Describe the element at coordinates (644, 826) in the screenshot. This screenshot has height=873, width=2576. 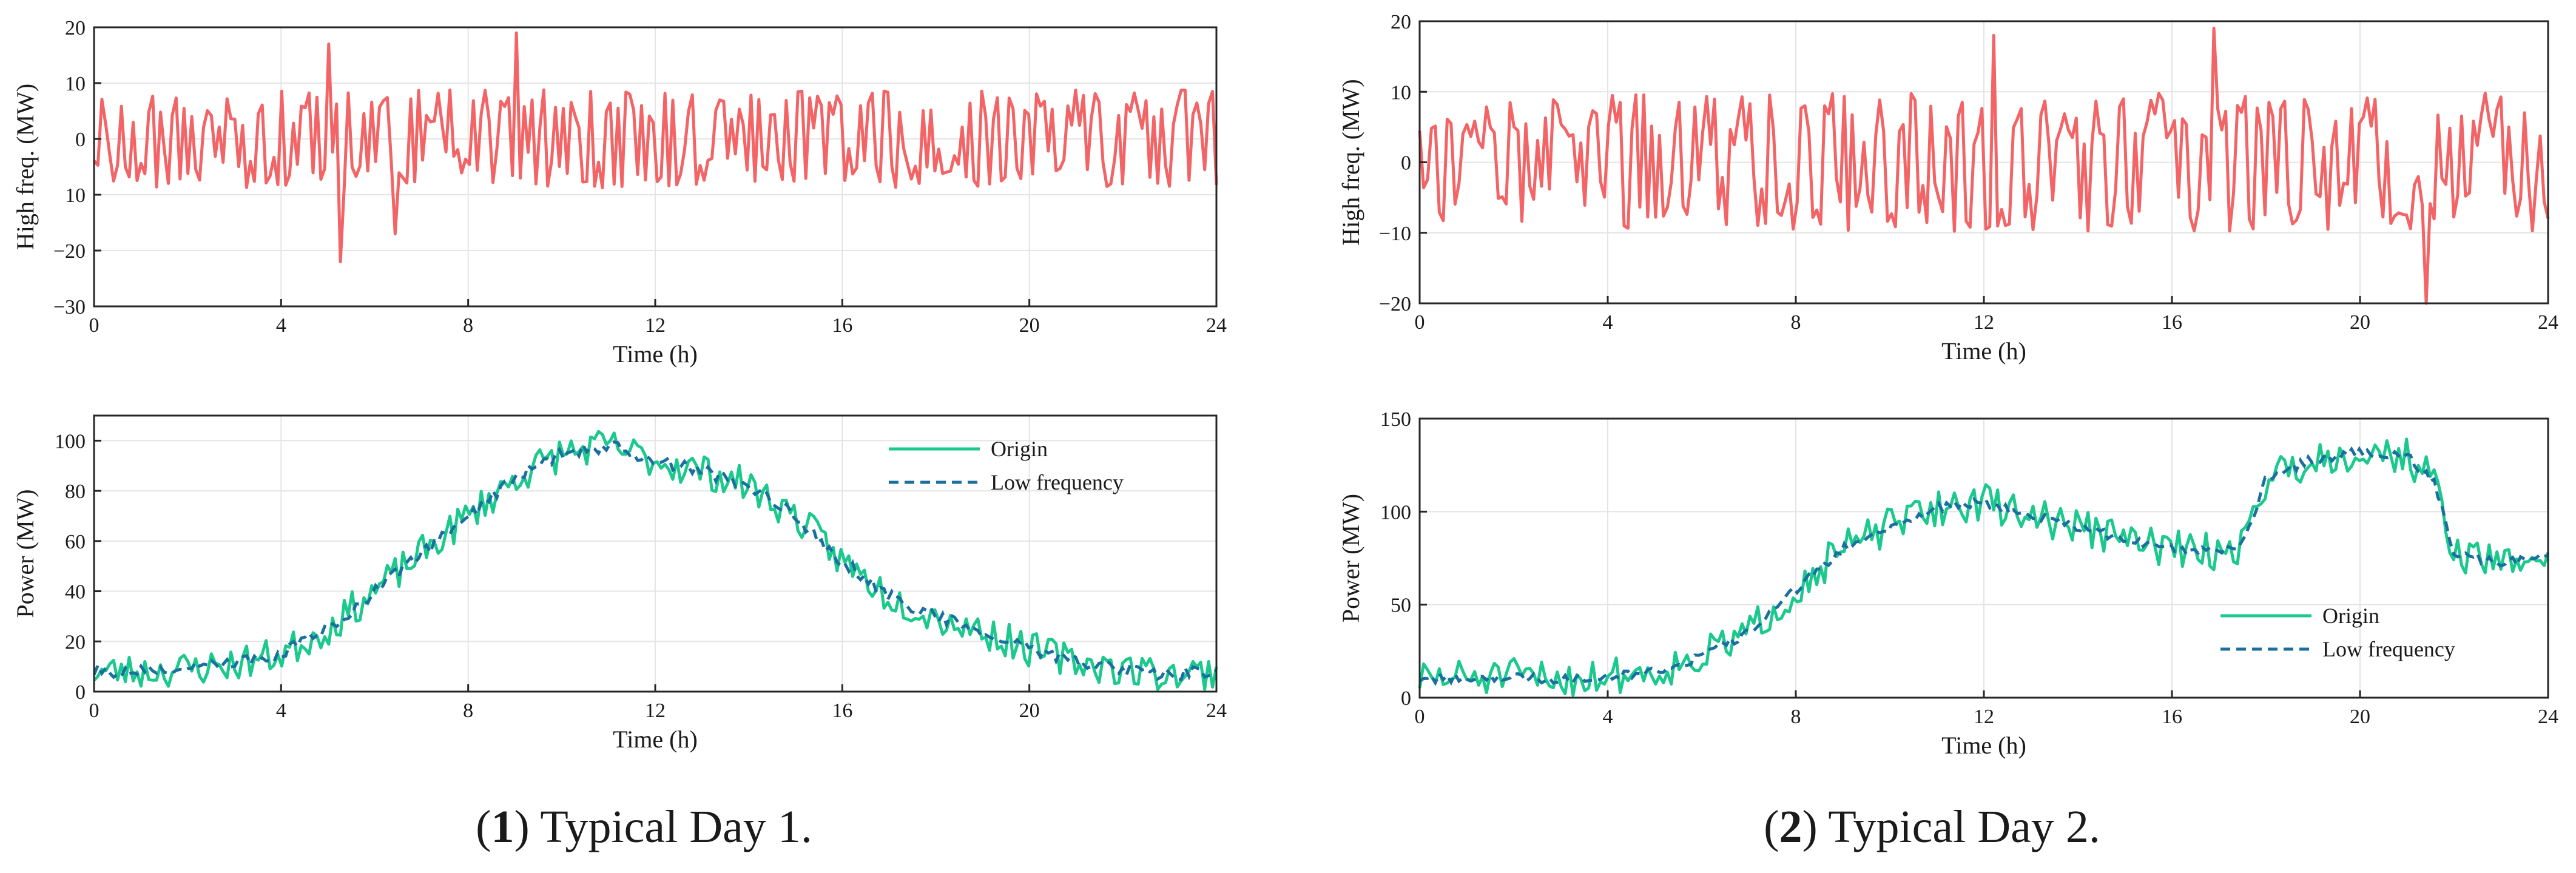
I see `caption-day-1: (1) Typical Day 1.` at that location.